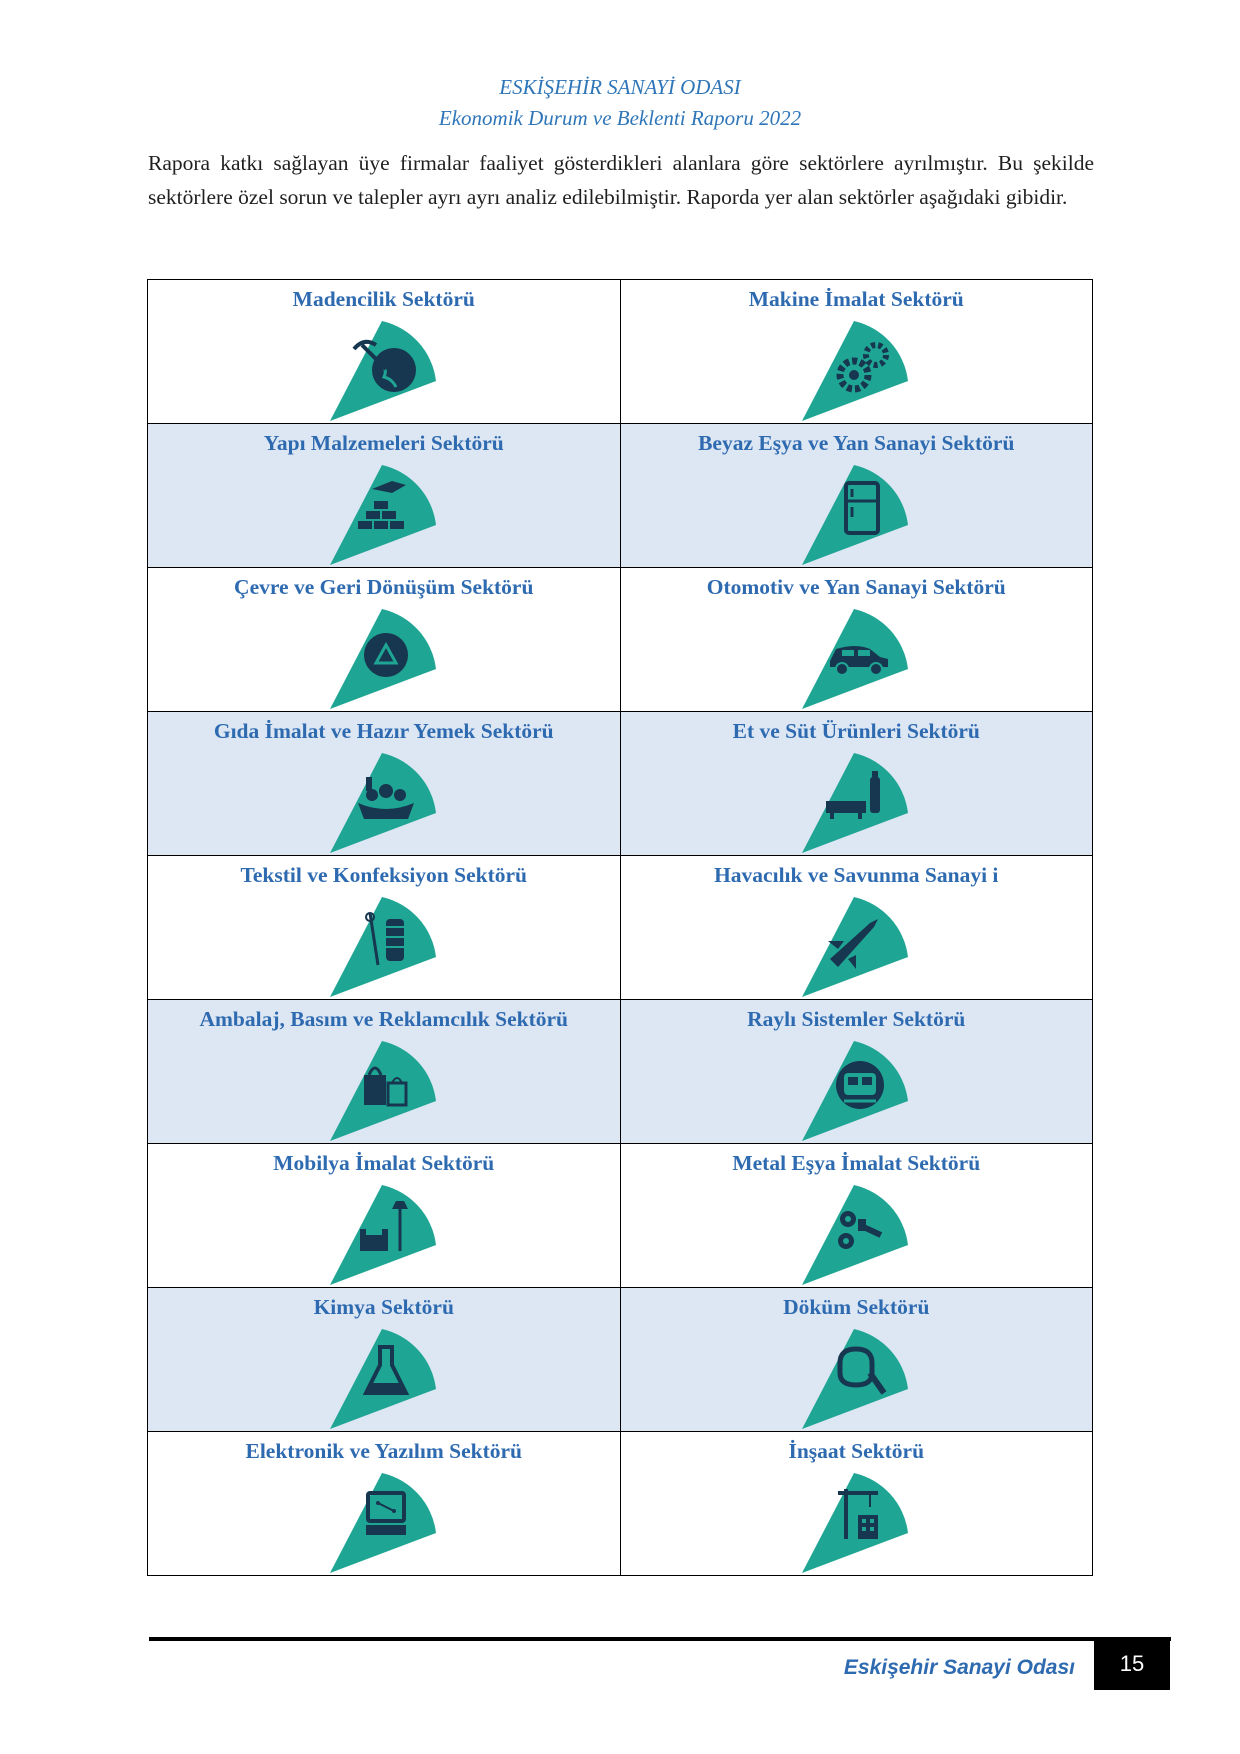 The height and width of the screenshot is (1754, 1240). I want to click on car-icon, so click(856, 657).